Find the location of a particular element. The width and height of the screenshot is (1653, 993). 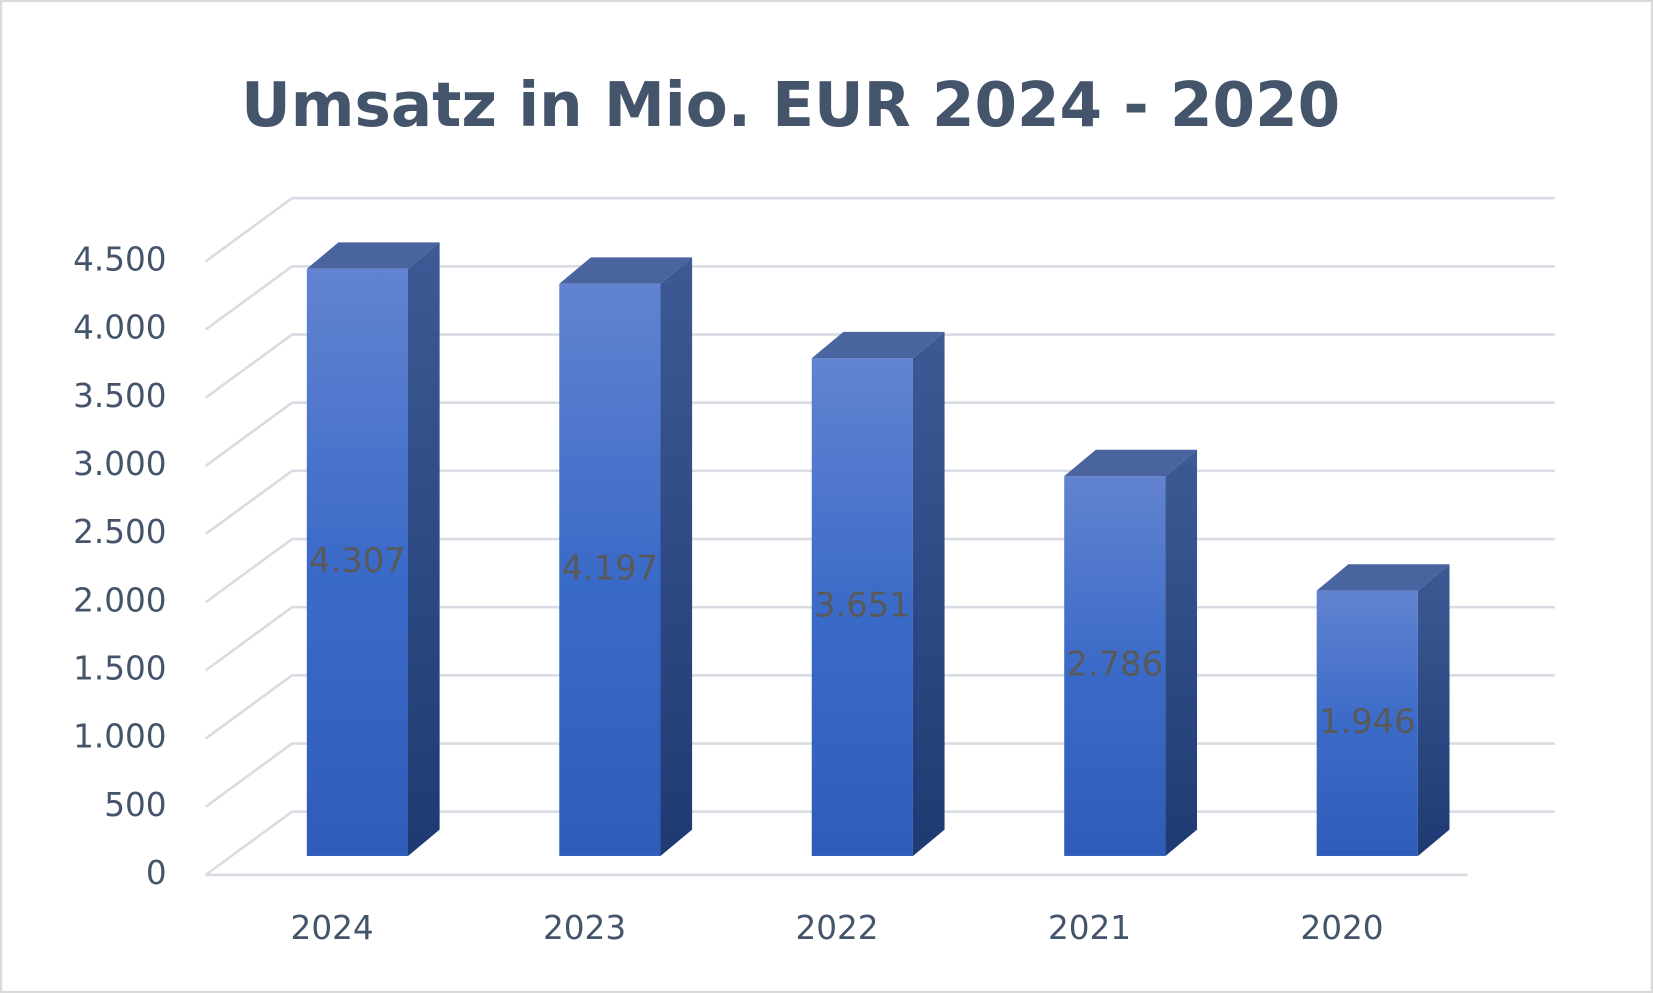

y-tick-label: 3.500 is located at coordinates (119, 396).